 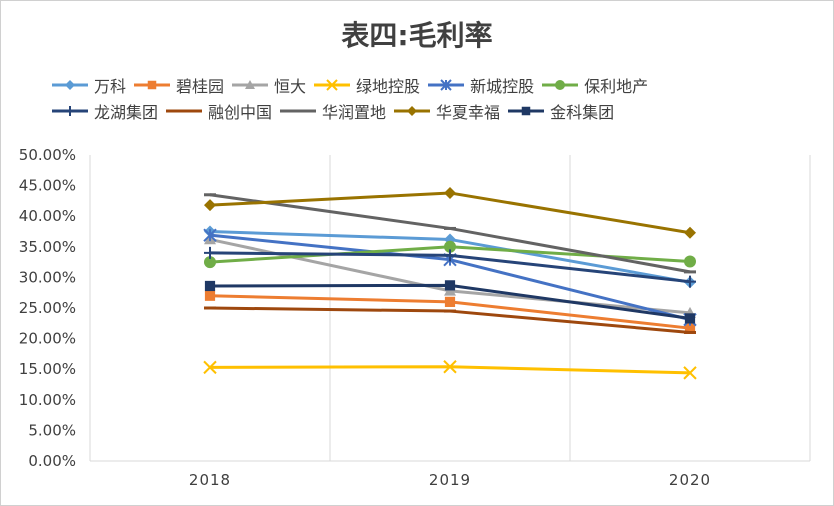 I want to click on legend-label: 华润置地, so click(x=354, y=112).